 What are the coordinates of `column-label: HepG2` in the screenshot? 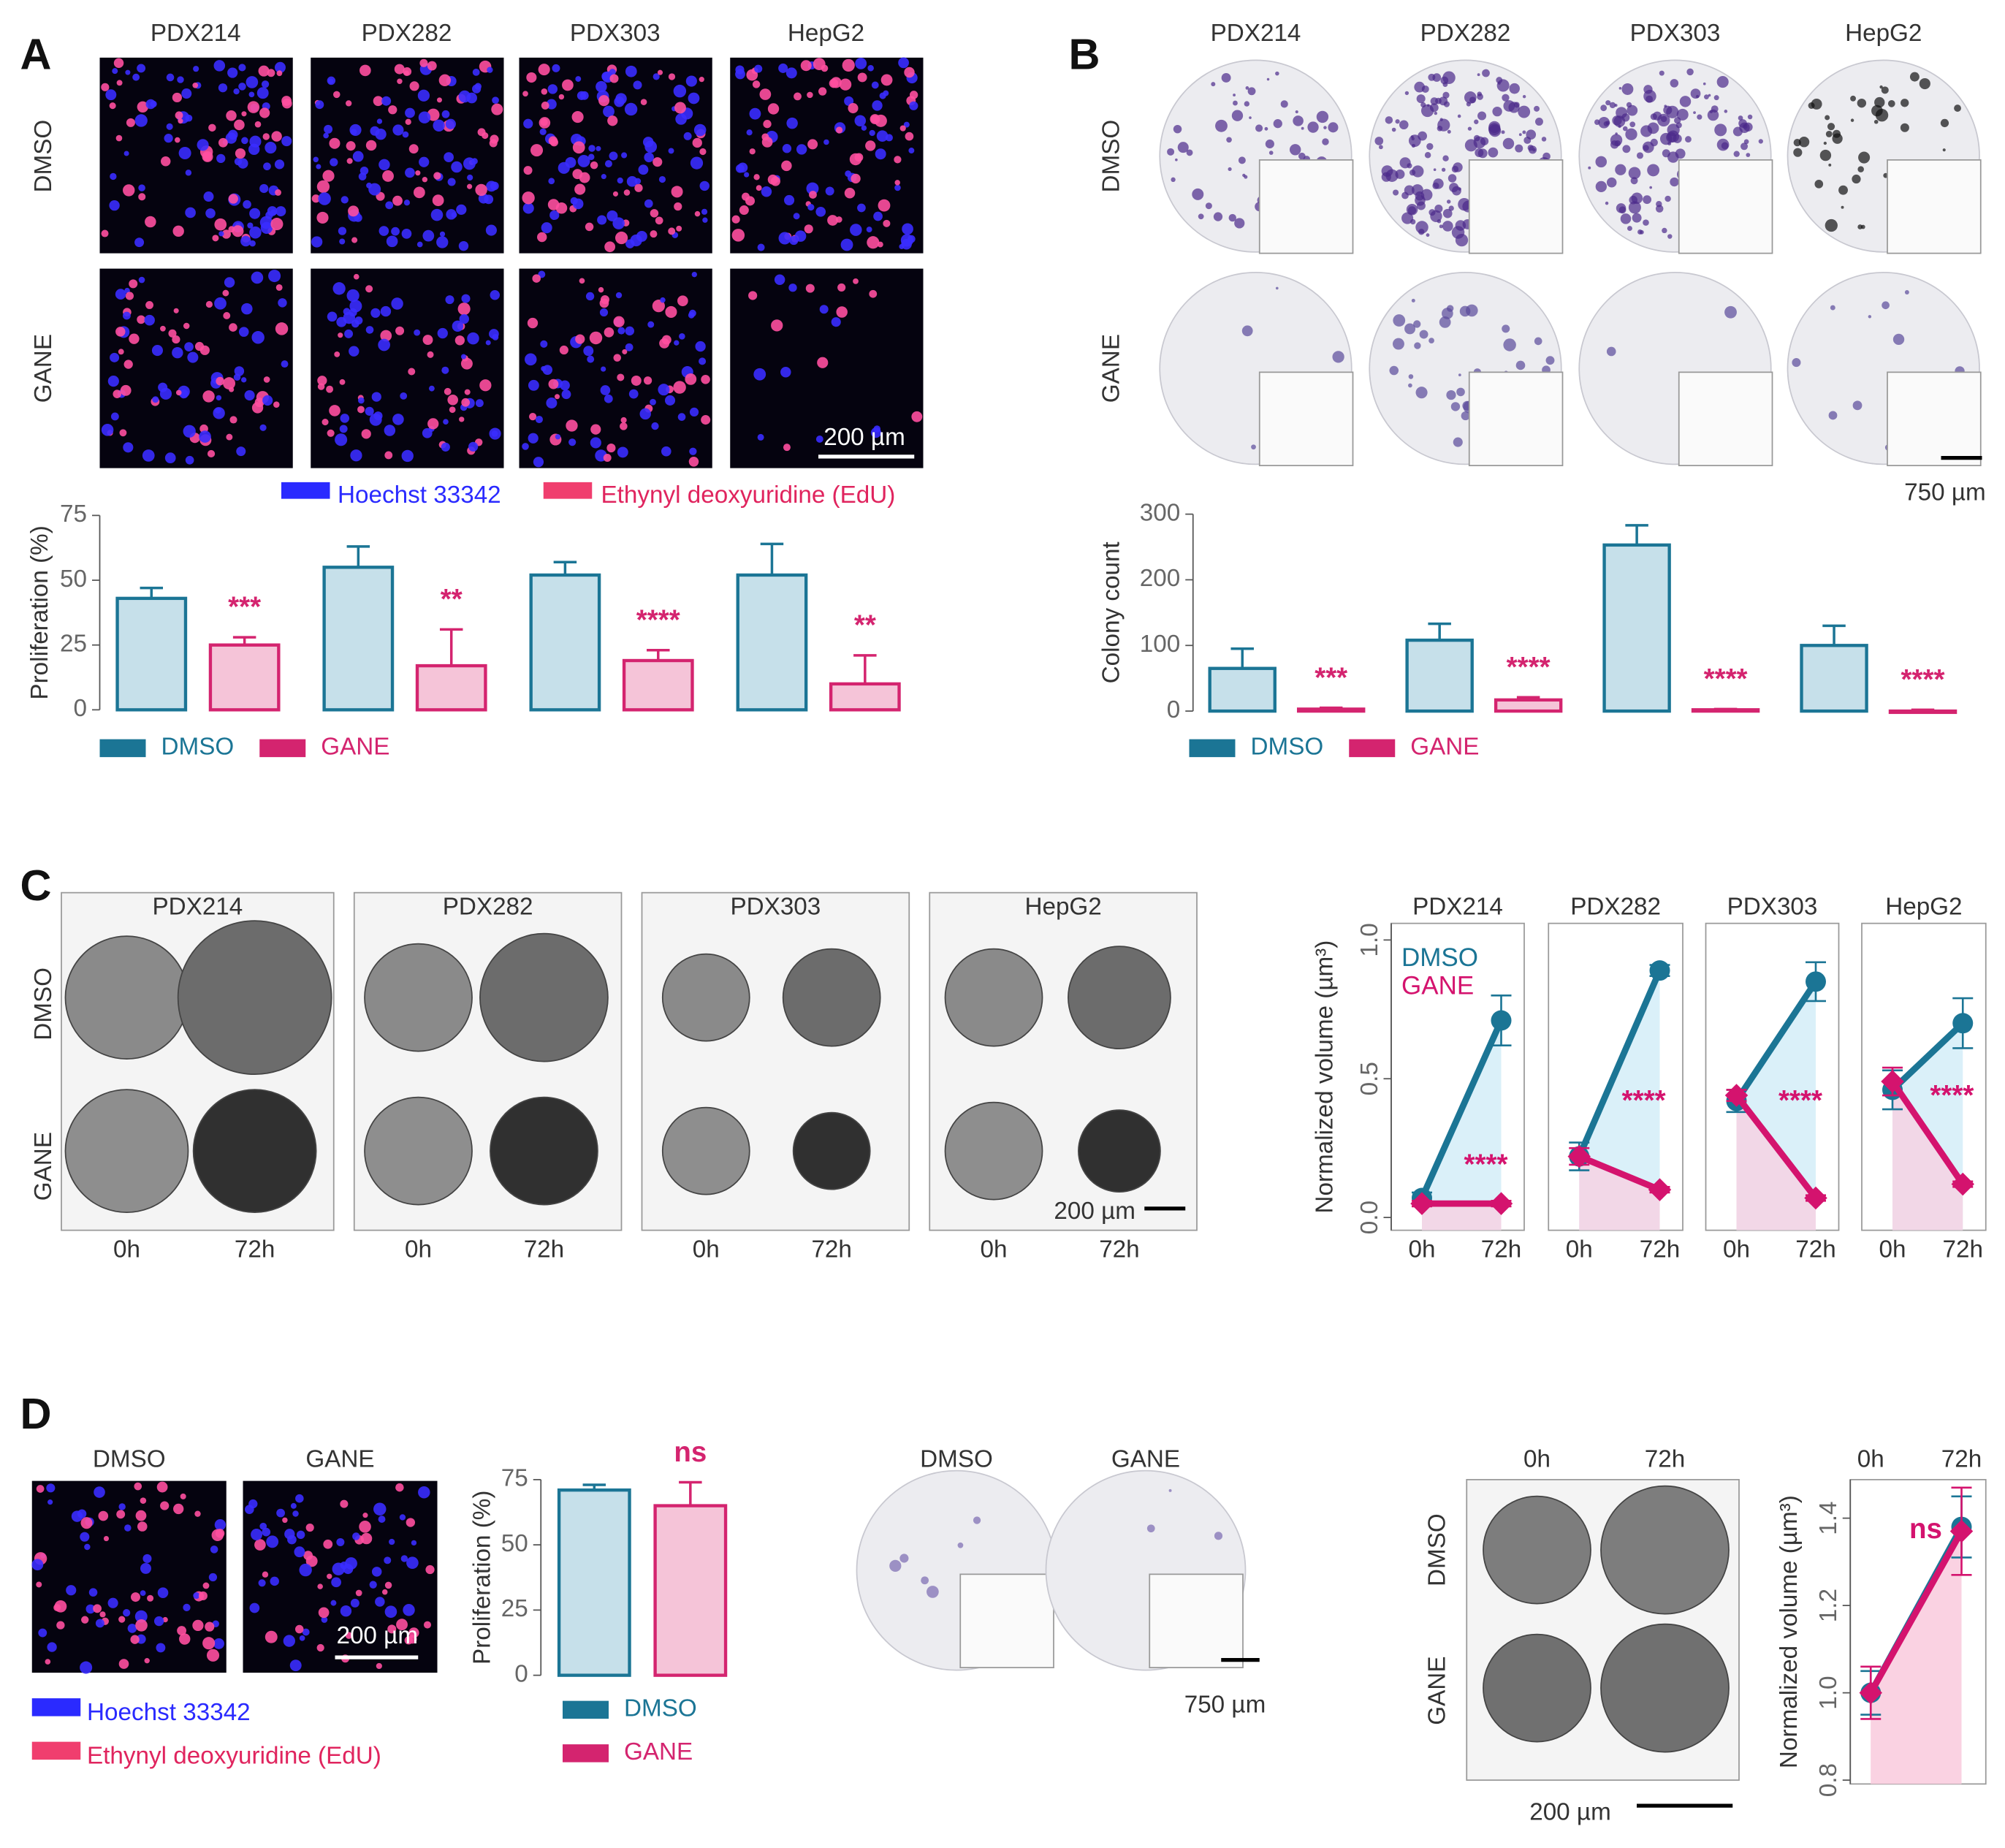 It's located at (826, 33).